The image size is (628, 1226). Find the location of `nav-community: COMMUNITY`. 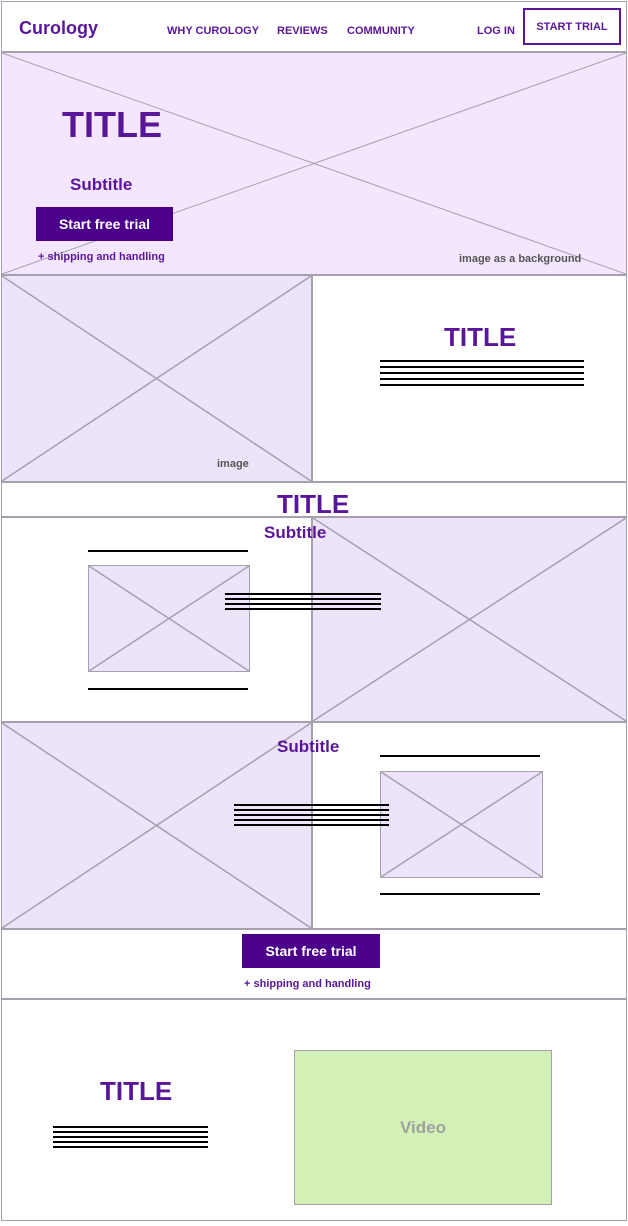

nav-community: COMMUNITY is located at coordinates (381, 31).